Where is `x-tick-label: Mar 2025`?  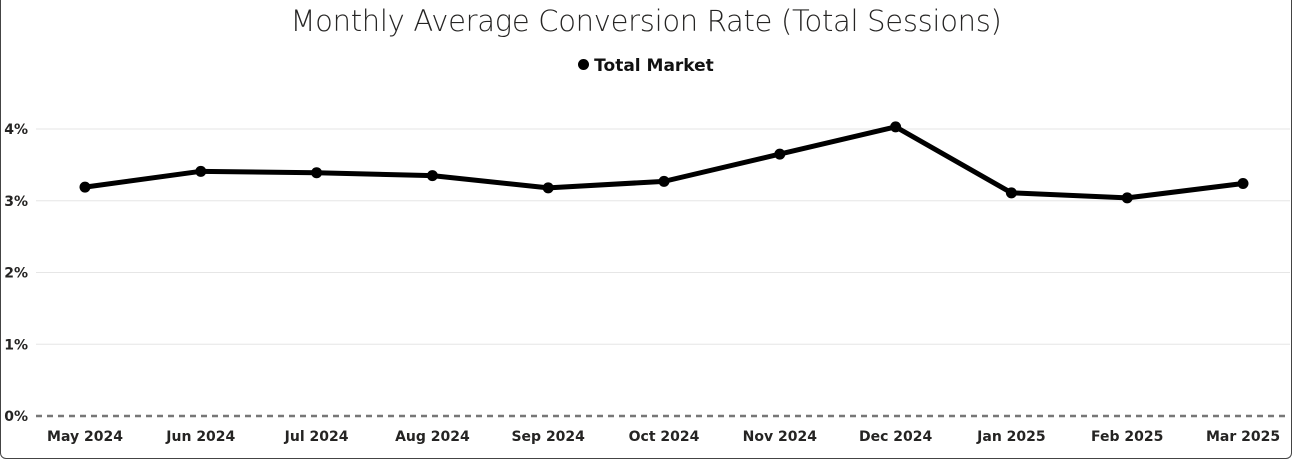
x-tick-label: Mar 2025 is located at coordinates (1243, 437).